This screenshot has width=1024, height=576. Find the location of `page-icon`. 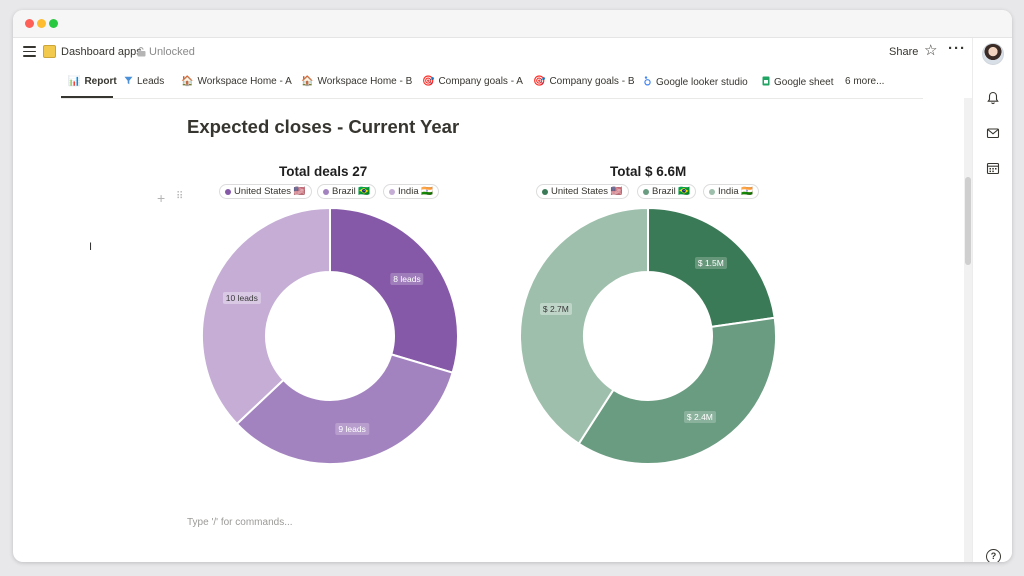

page-icon is located at coordinates (49, 51).